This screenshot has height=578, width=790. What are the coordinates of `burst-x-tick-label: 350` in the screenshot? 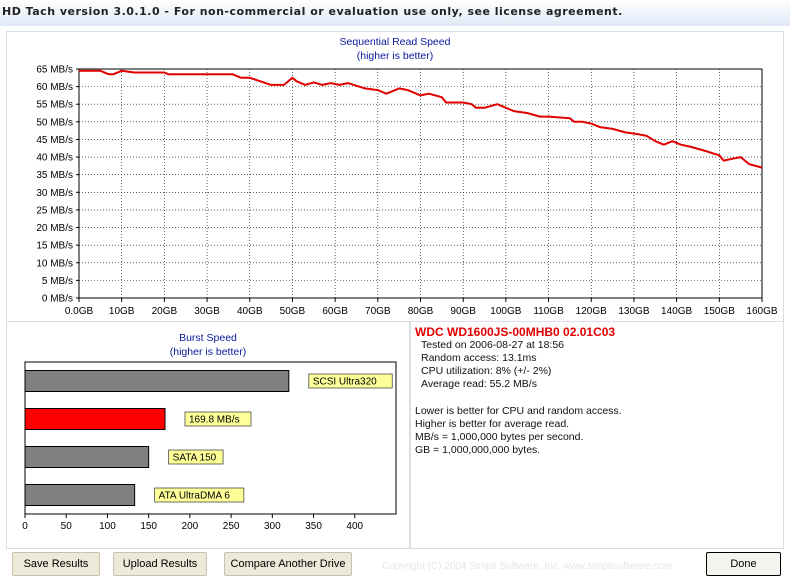 It's located at (313, 526).